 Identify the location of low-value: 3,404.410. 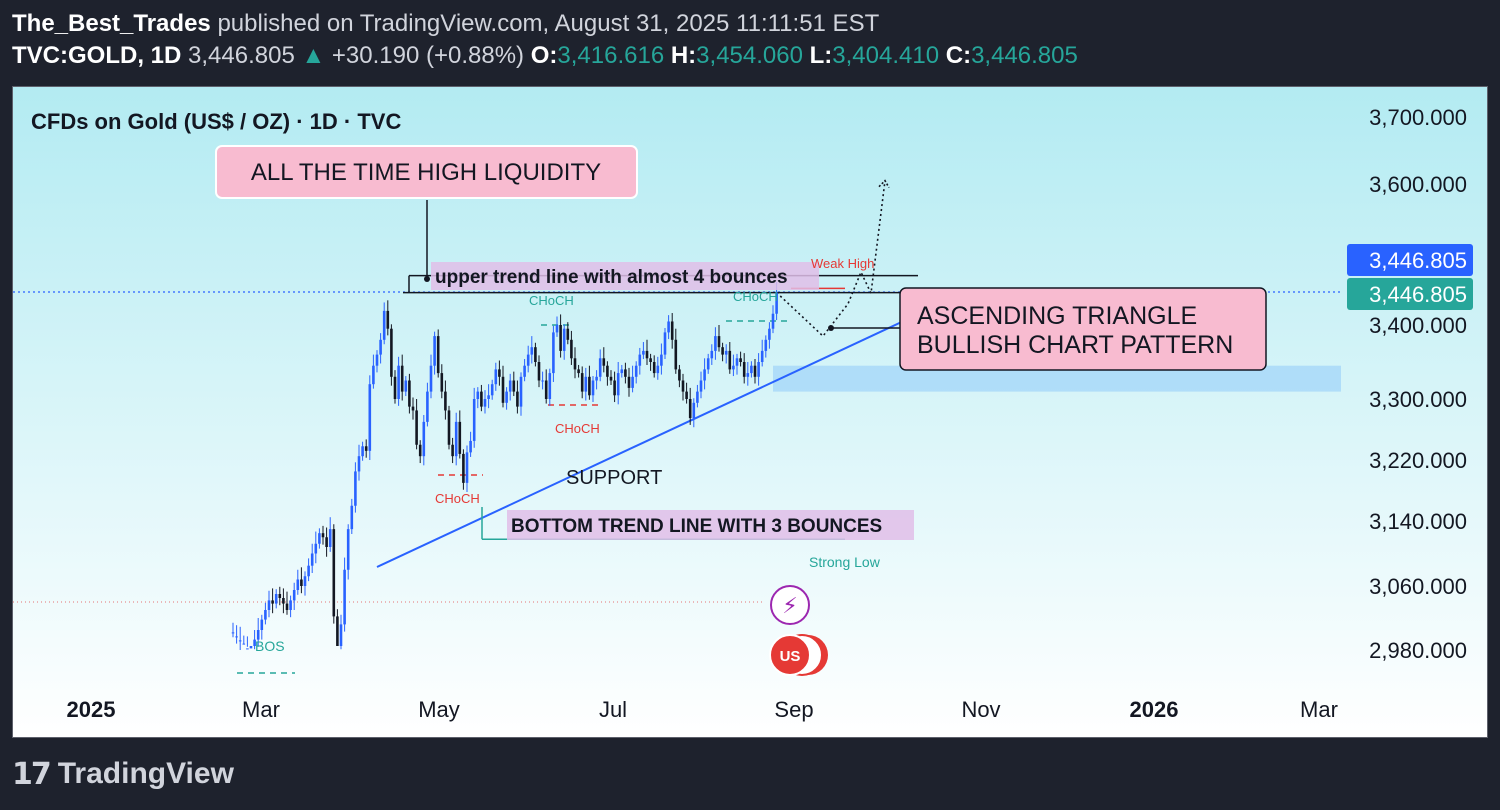
(886, 55).